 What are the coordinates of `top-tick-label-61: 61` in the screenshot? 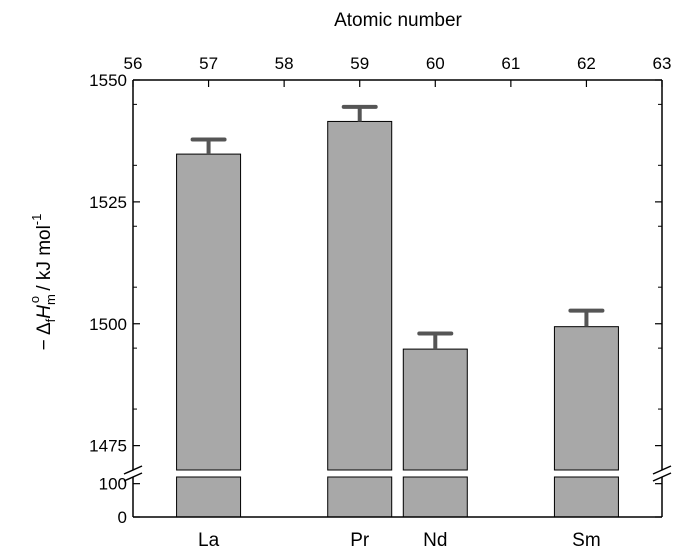 It's located at (510, 63).